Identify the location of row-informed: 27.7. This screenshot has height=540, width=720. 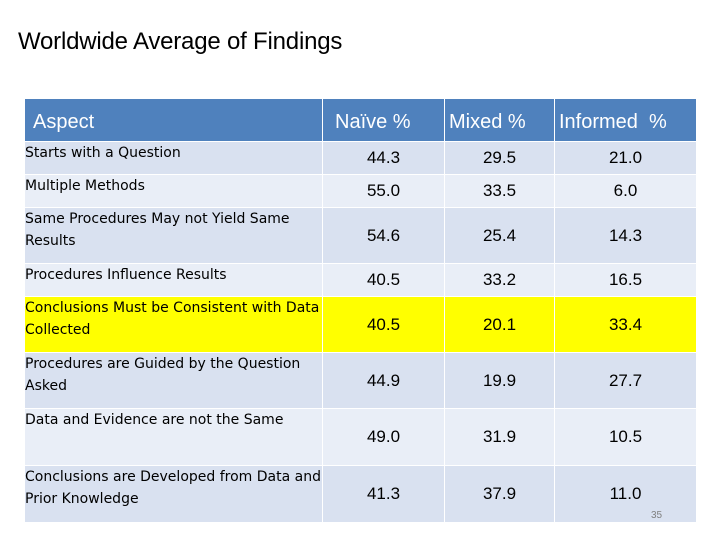
(625, 380).